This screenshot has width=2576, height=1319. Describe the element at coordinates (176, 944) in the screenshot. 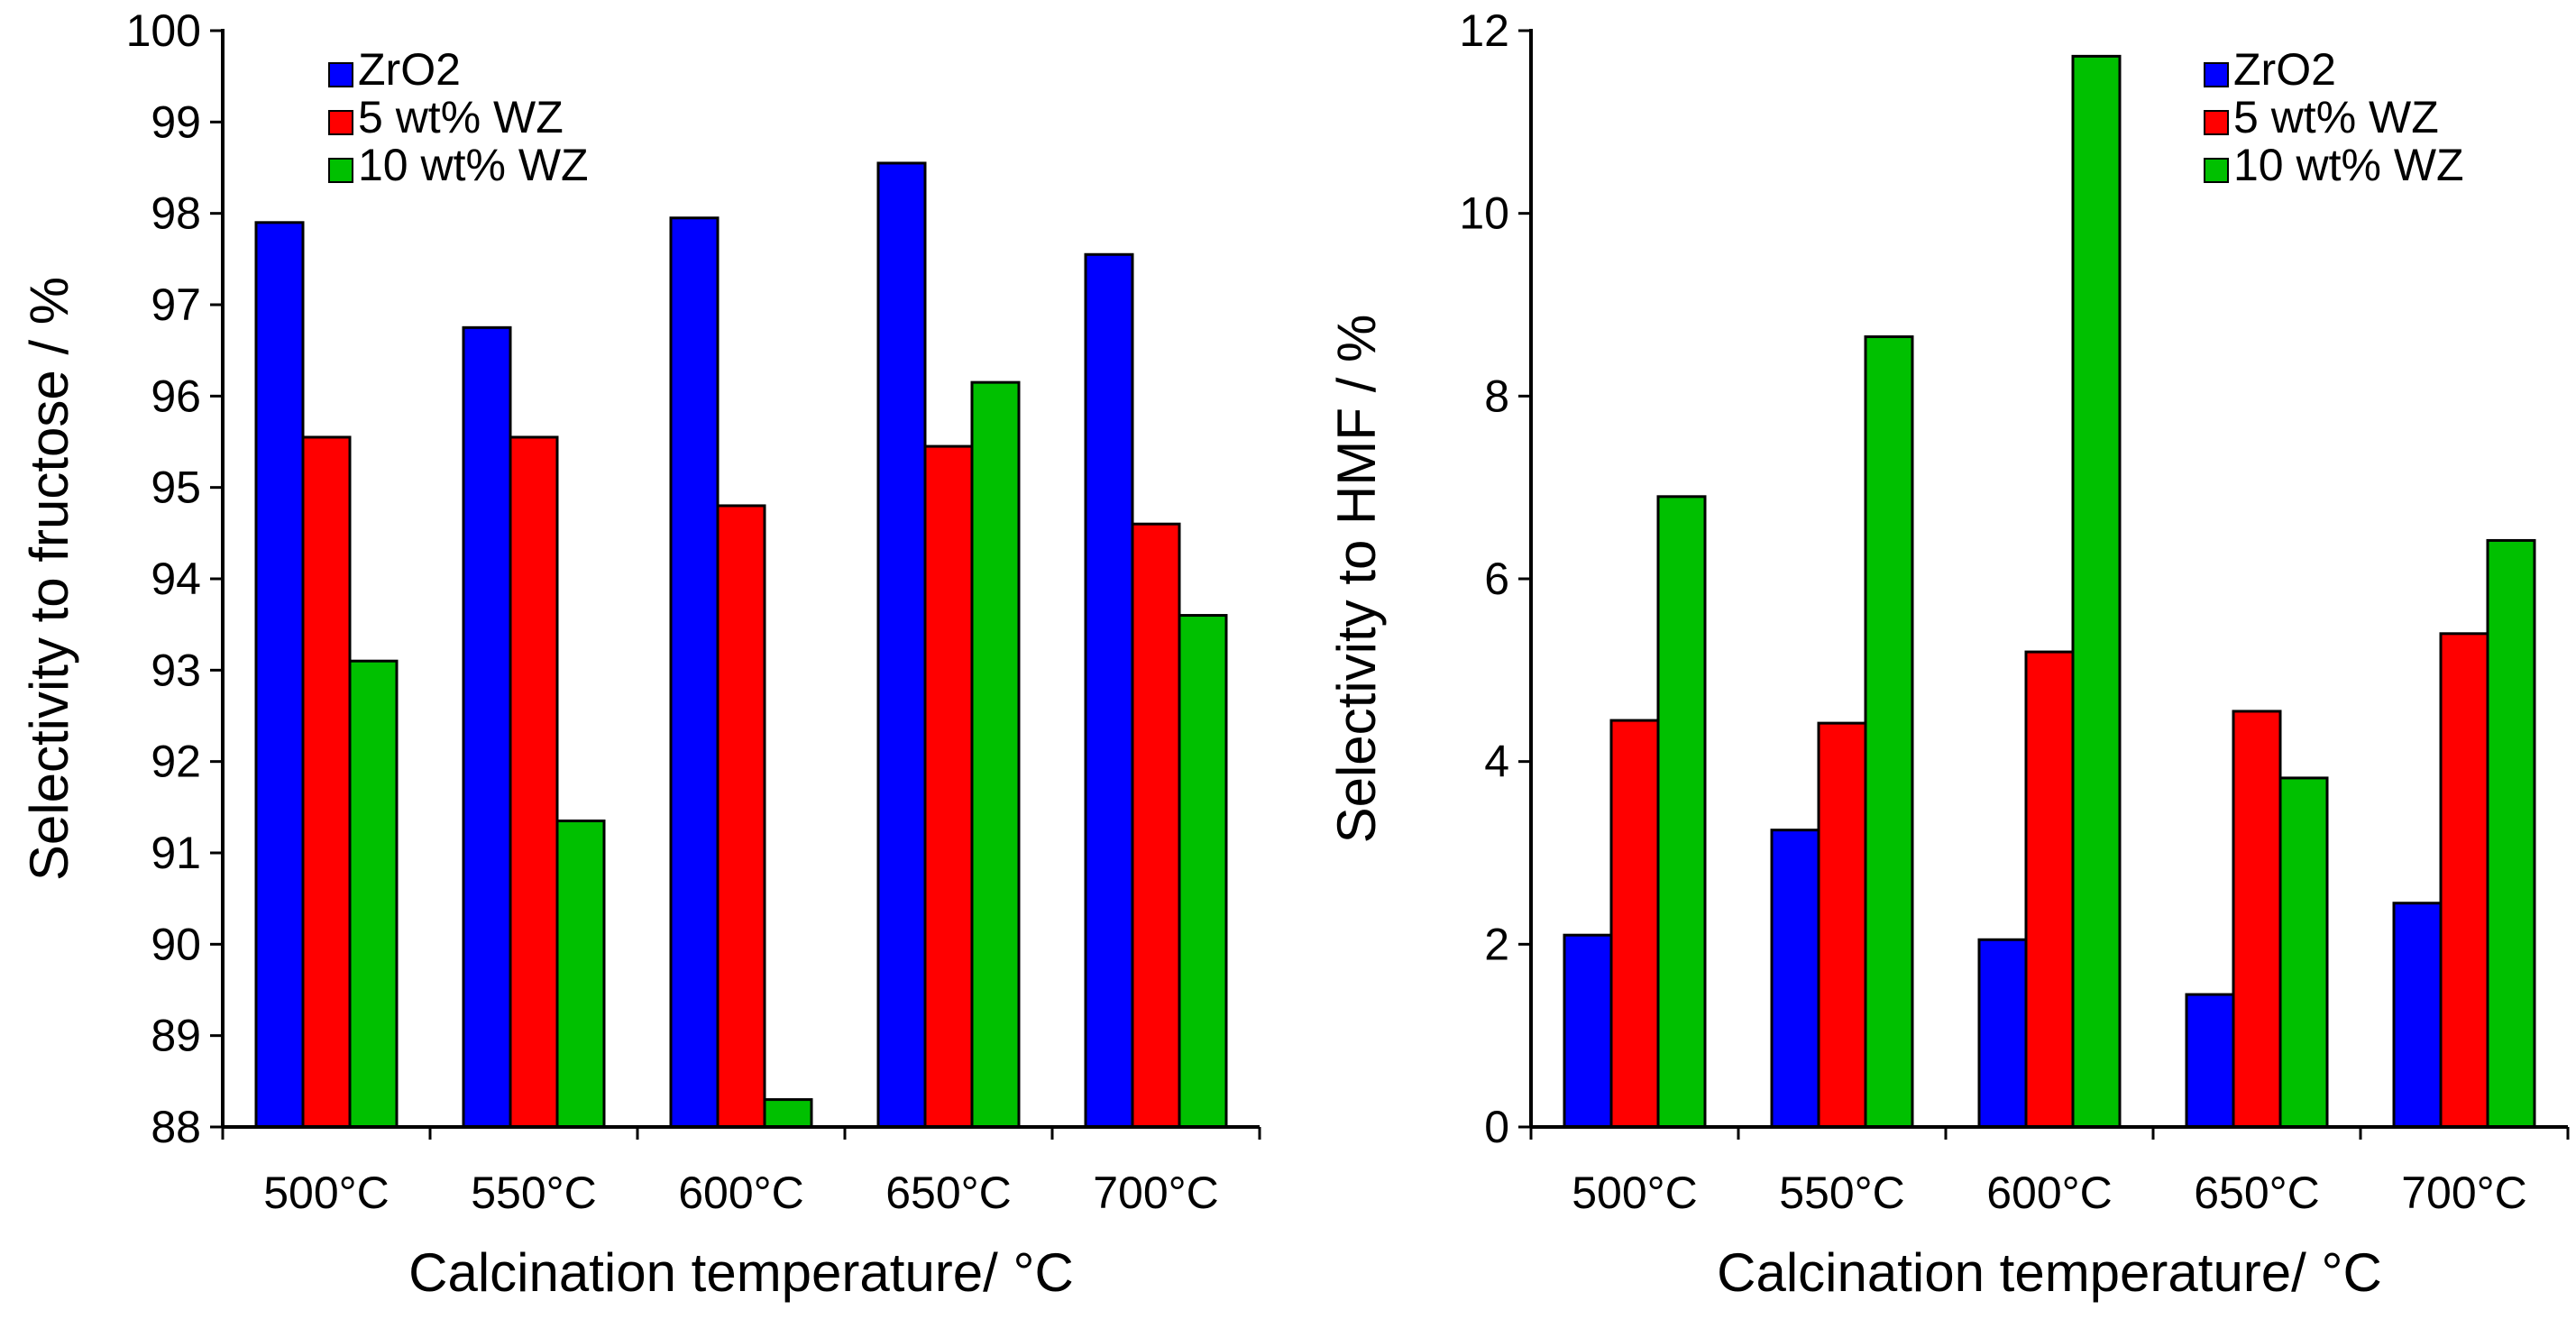

I see `y-tick-label: 90` at that location.